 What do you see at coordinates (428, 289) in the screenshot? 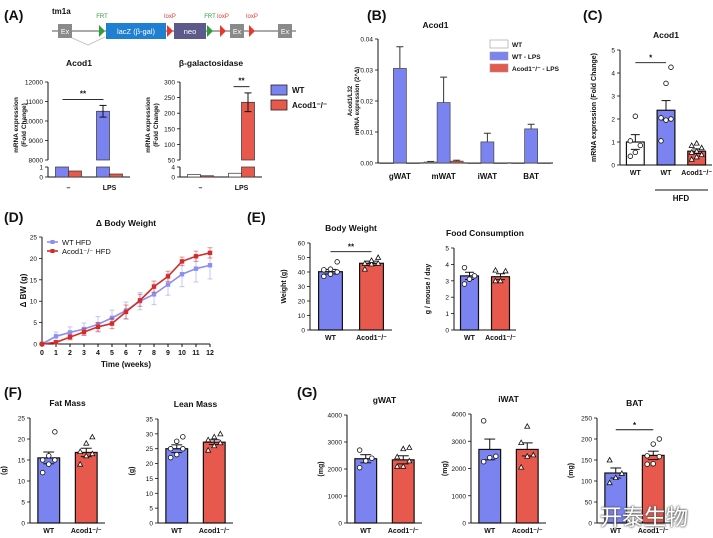
I see `chart-y-label: g / mouse / day` at bounding box center [428, 289].